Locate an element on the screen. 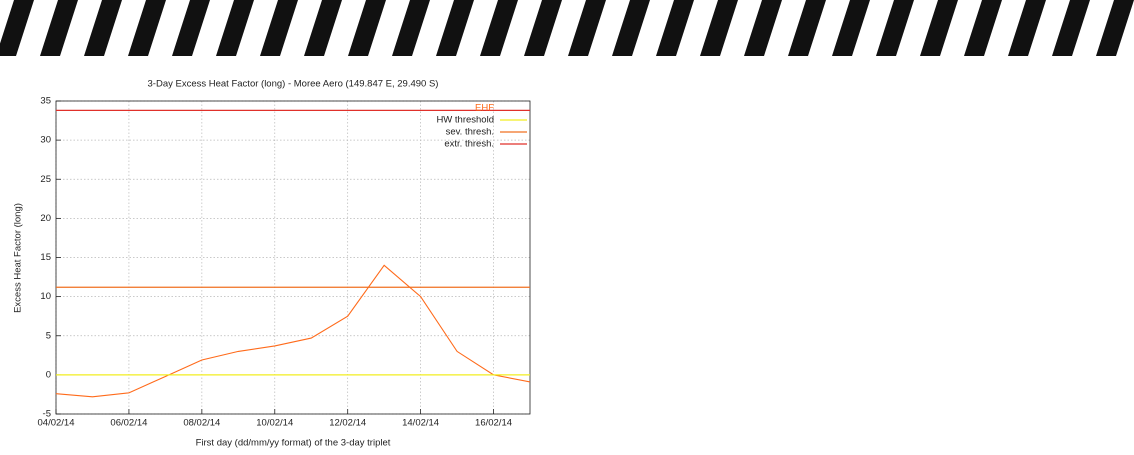 The width and height of the screenshot is (1134, 455). legend-label: sev. thresh. is located at coordinates (470, 132).